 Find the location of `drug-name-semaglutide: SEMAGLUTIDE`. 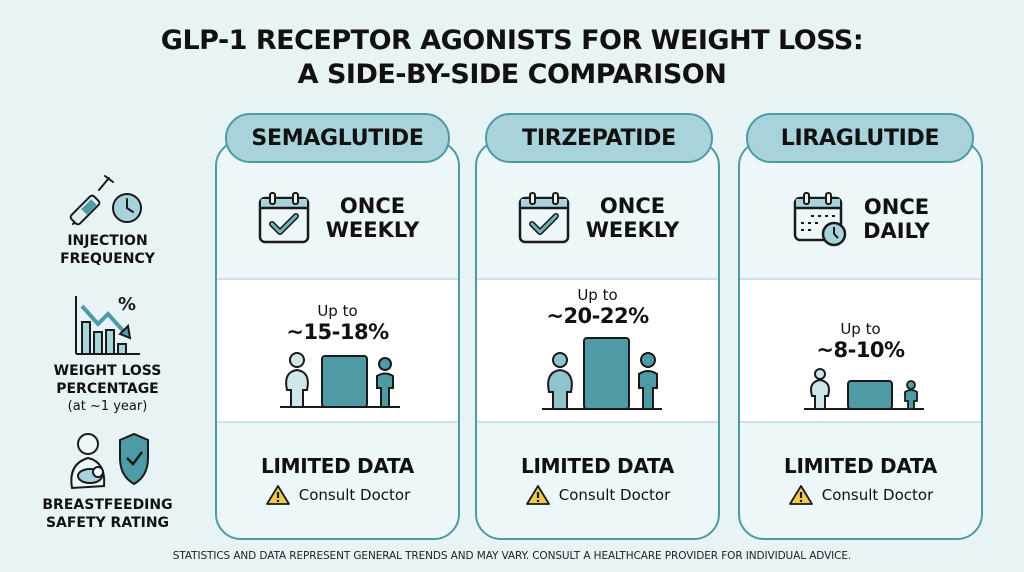

drug-name-semaglutide: SEMAGLUTIDE is located at coordinates (337, 138).